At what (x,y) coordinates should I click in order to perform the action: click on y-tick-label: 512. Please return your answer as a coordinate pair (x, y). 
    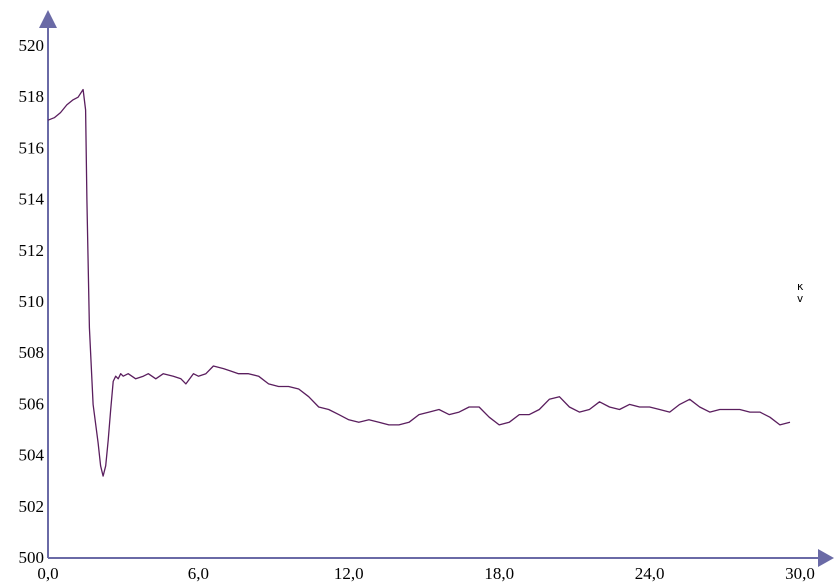
    Looking at the image, I should click on (32, 250).